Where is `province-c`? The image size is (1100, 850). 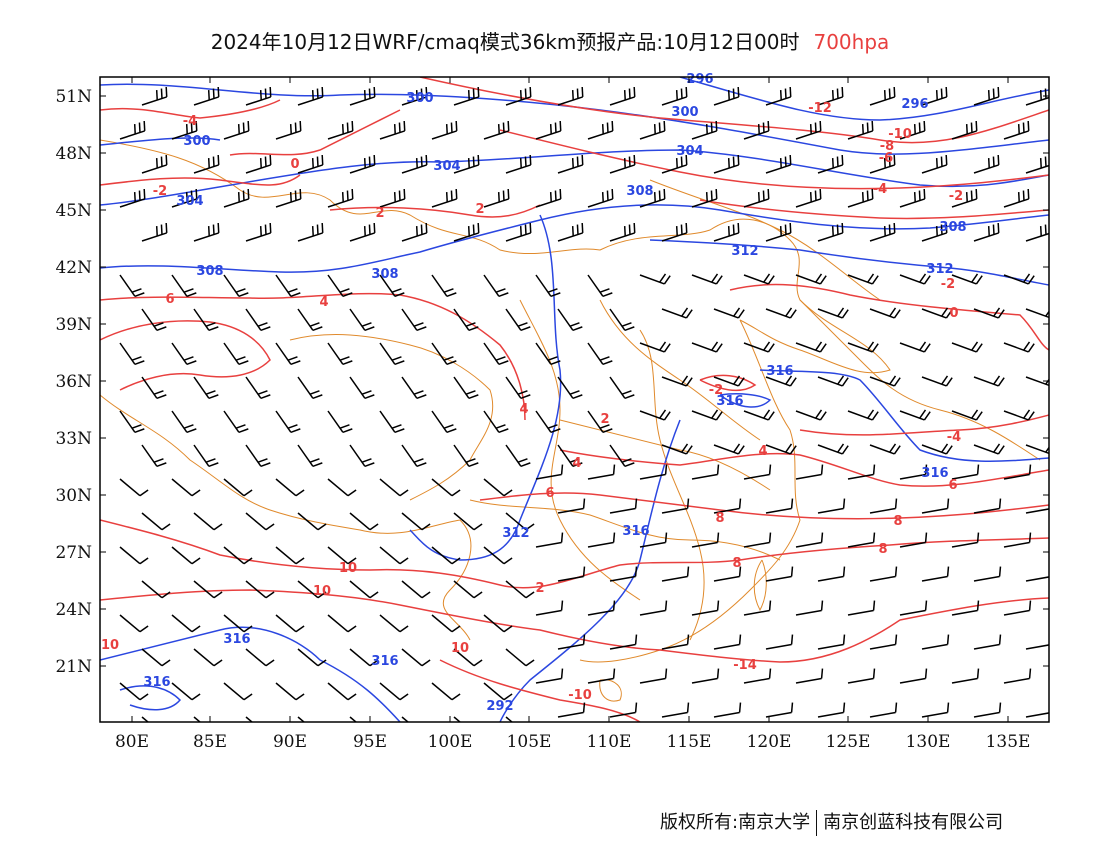 province-c is located at coordinates (665, 455).